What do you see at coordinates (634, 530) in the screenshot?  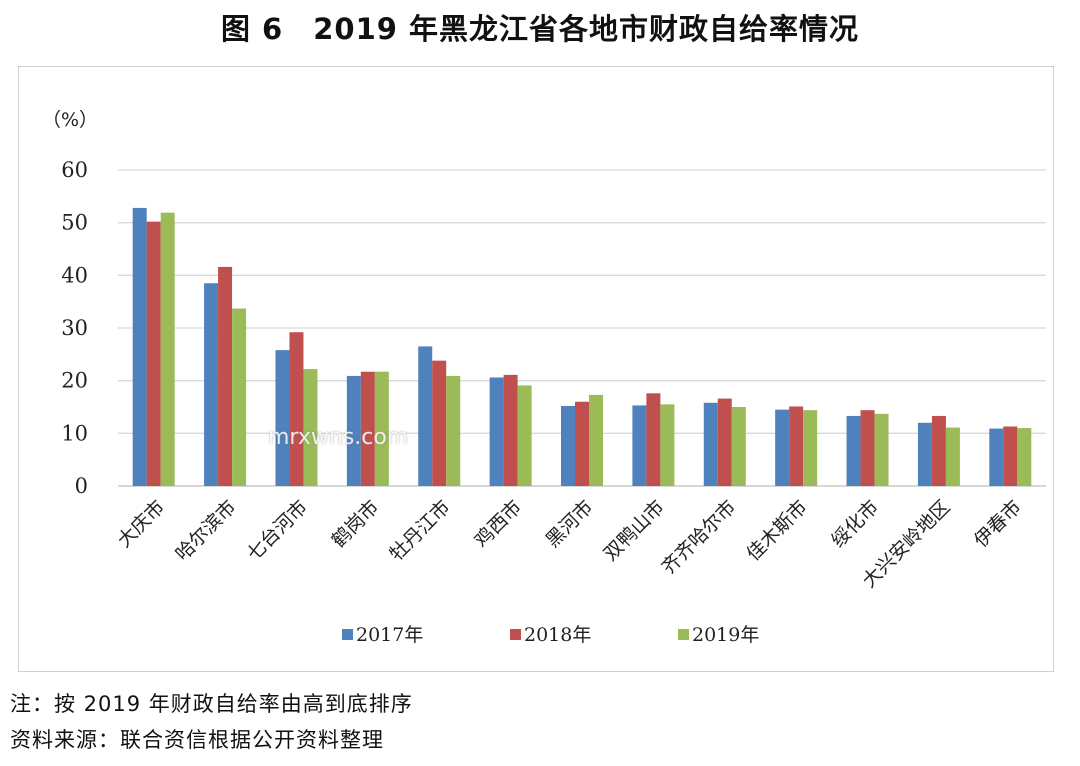 I see `x-tick-label: 双鸭山市` at bounding box center [634, 530].